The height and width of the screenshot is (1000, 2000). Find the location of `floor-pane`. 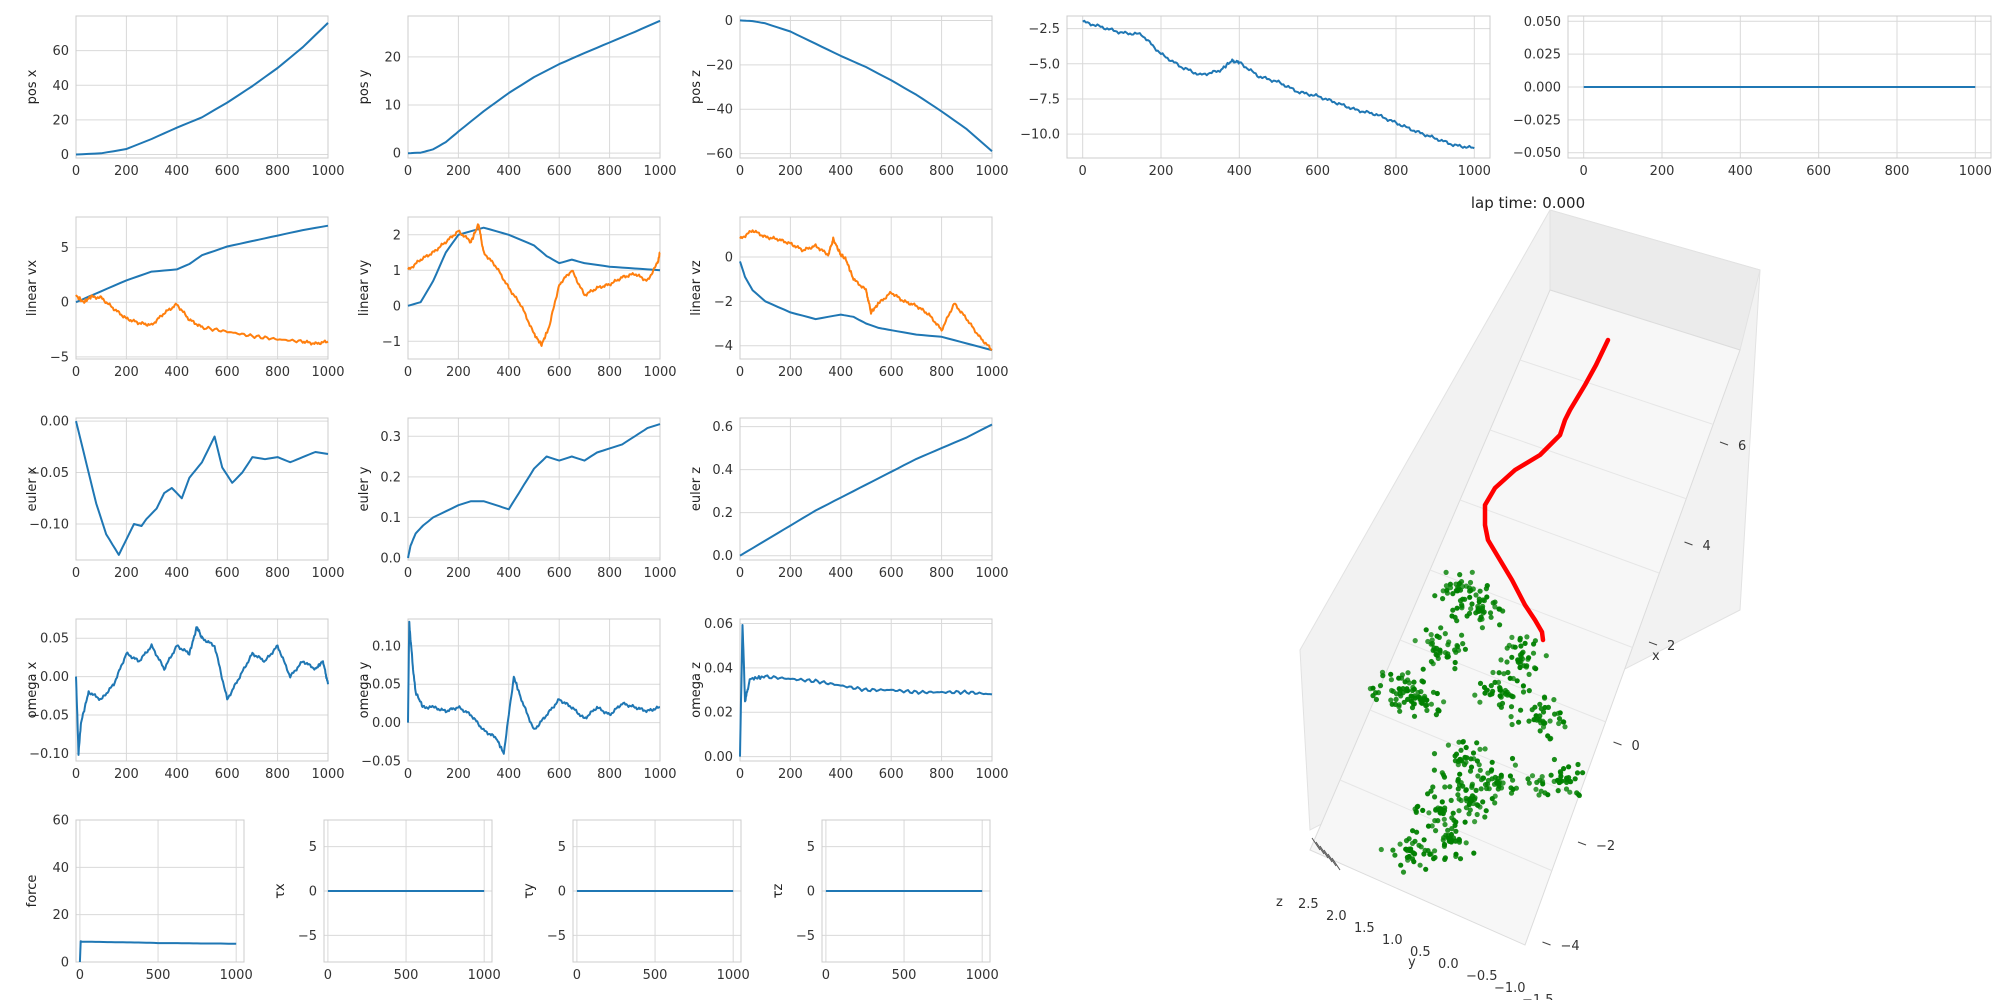

floor-pane is located at coordinates (1525, 617).